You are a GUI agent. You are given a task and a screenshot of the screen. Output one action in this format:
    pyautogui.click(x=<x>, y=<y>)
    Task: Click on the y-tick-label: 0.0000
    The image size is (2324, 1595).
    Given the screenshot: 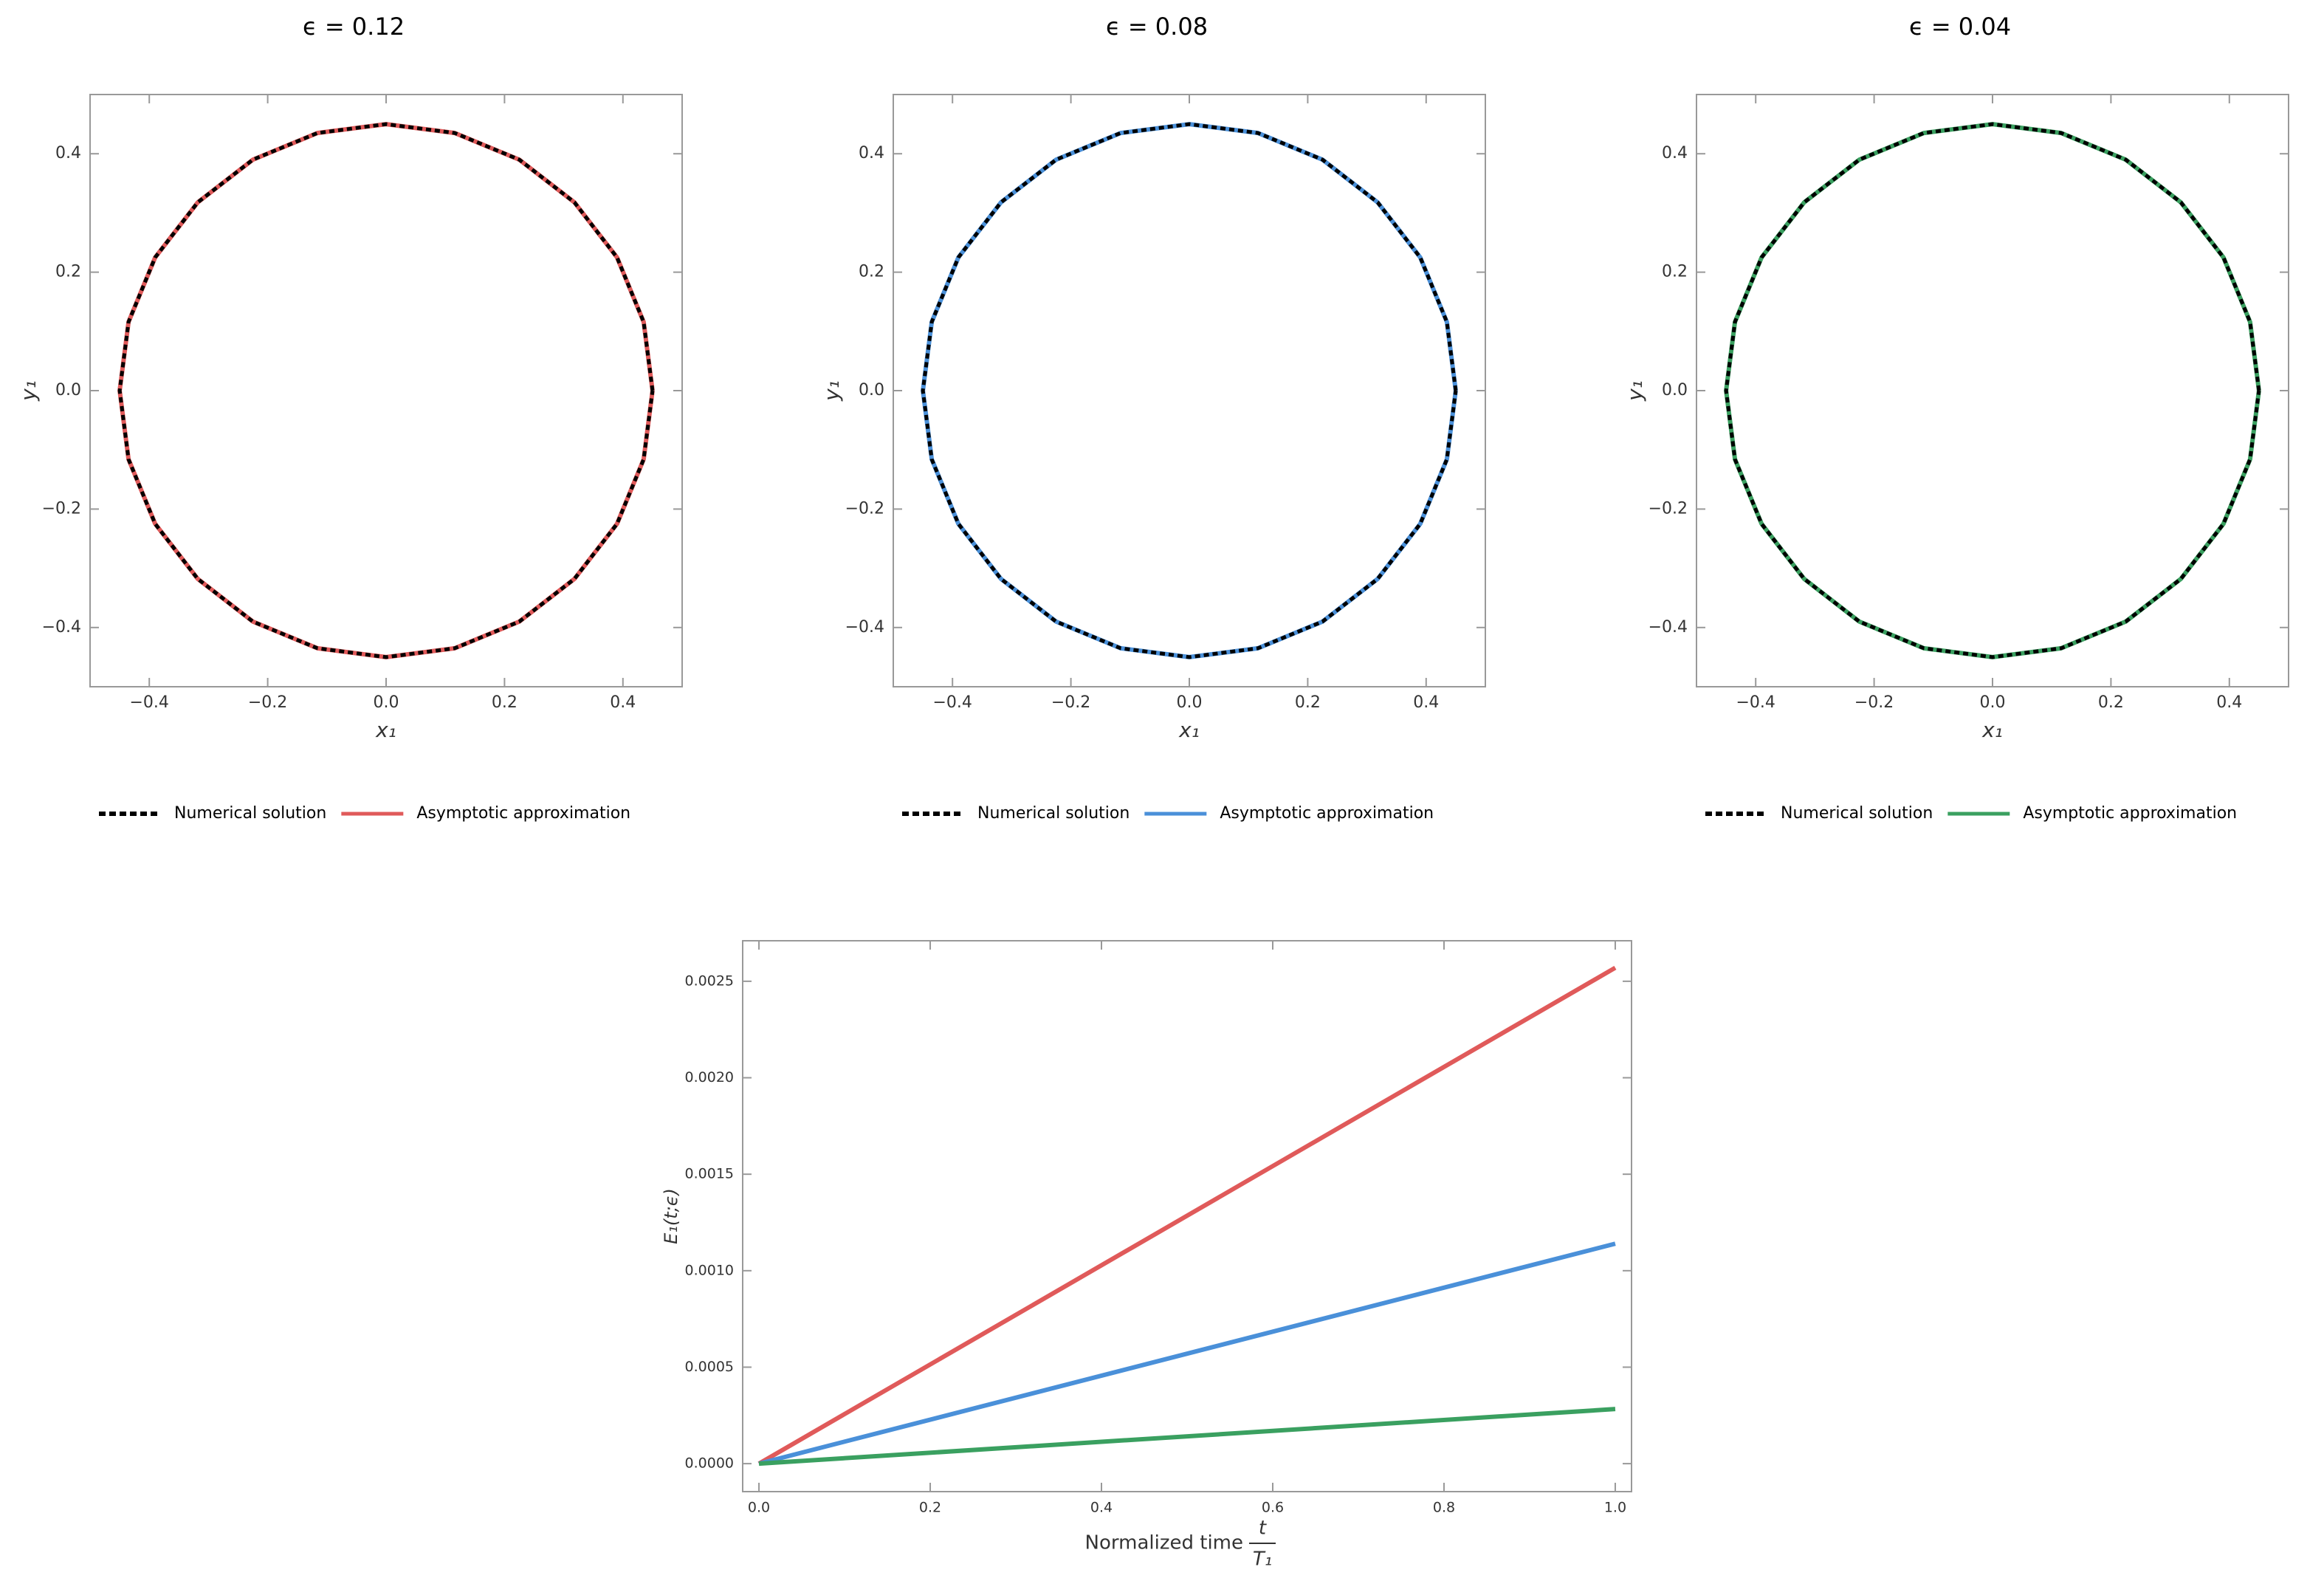 What is the action you would take?
    pyautogui.click(x=709, y=1463)
    